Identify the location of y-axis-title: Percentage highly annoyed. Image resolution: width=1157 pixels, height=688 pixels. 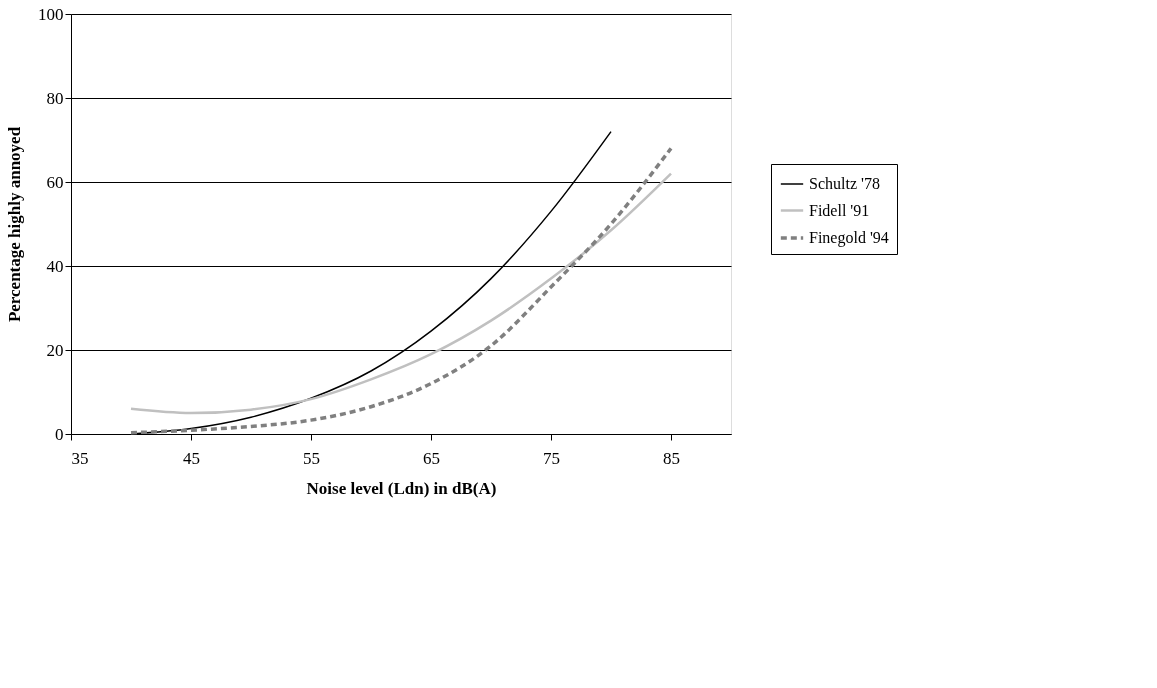
(14, 224).